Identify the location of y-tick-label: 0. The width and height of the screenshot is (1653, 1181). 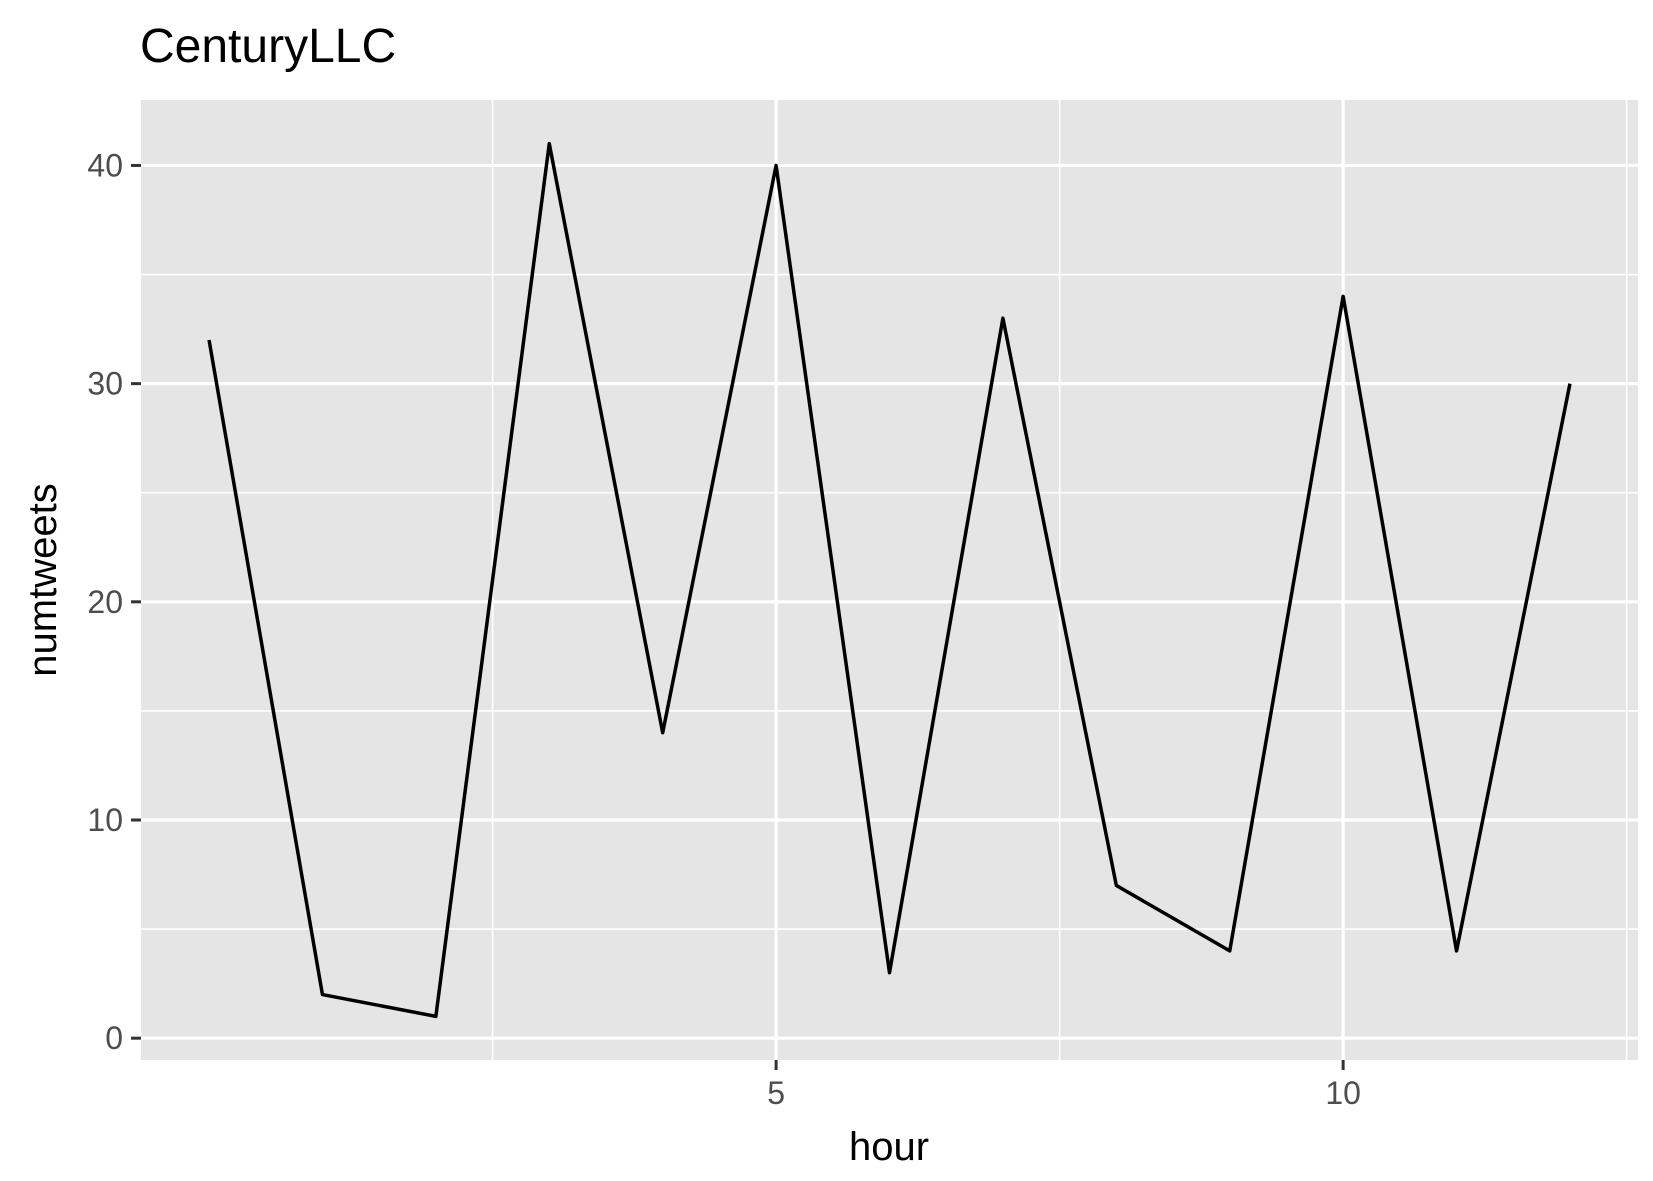
(114, 1038).